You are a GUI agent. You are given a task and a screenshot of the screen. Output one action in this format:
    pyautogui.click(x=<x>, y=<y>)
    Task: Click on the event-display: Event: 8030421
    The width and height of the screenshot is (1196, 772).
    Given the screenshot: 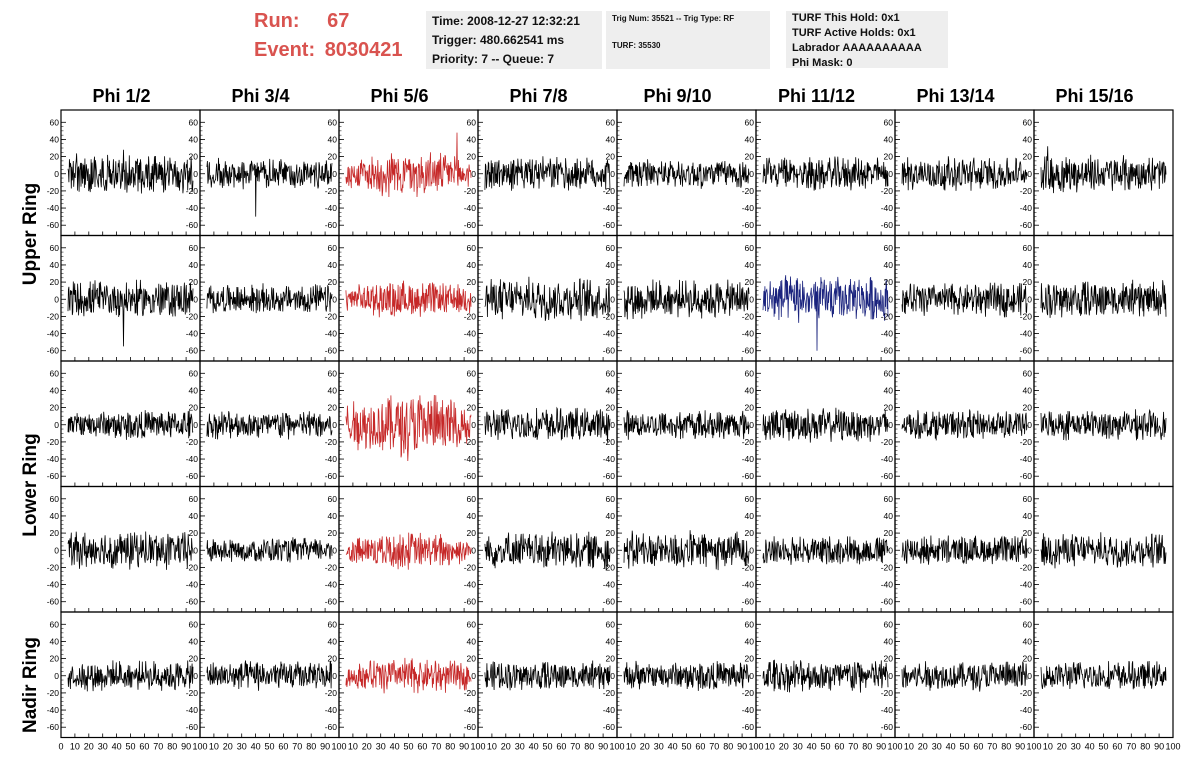 What is the action you would take?
    pyautogui.click(x=328, y=50)
    